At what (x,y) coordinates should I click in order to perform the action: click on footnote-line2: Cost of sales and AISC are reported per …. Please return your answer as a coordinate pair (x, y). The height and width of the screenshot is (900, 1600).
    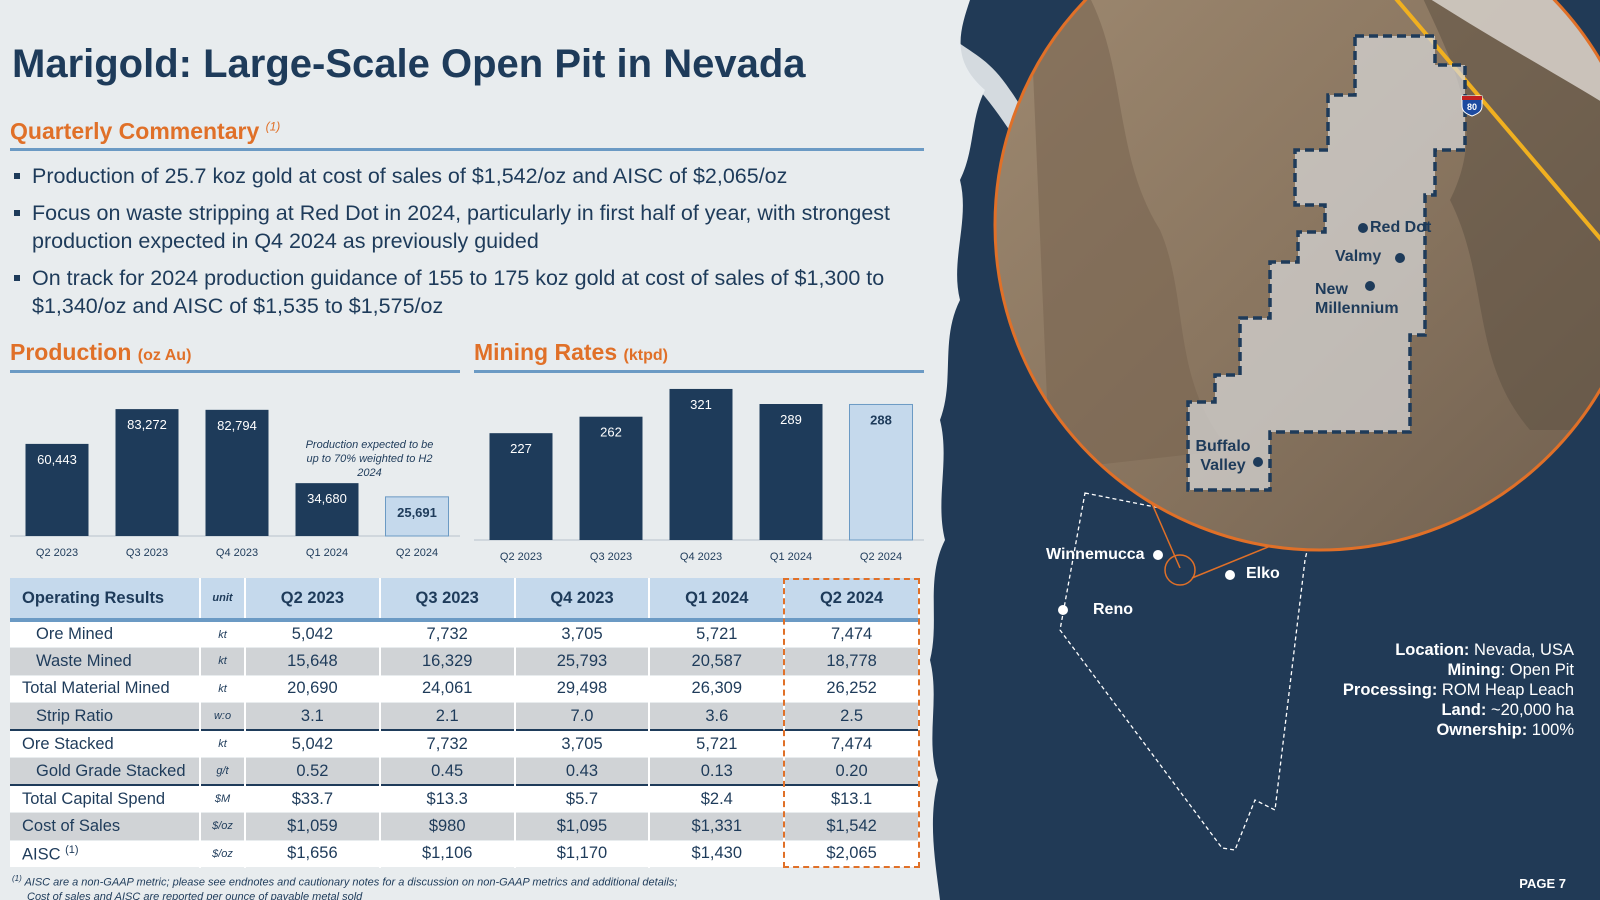
    Looking at the image, I should click on (195, 895).